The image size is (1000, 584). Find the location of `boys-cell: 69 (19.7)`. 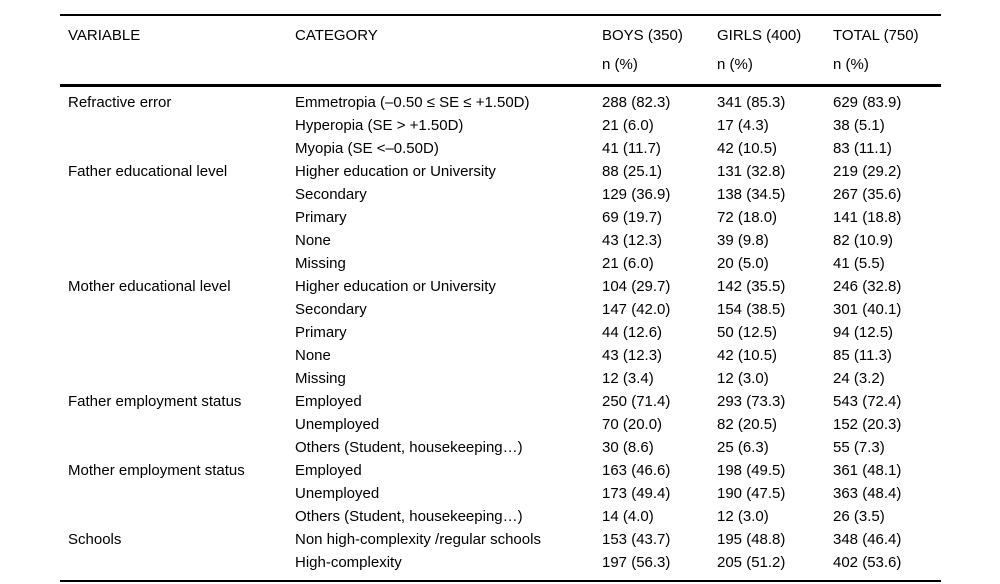

boys-cell: 69 (19.7) is located at coordinates (632, 217).